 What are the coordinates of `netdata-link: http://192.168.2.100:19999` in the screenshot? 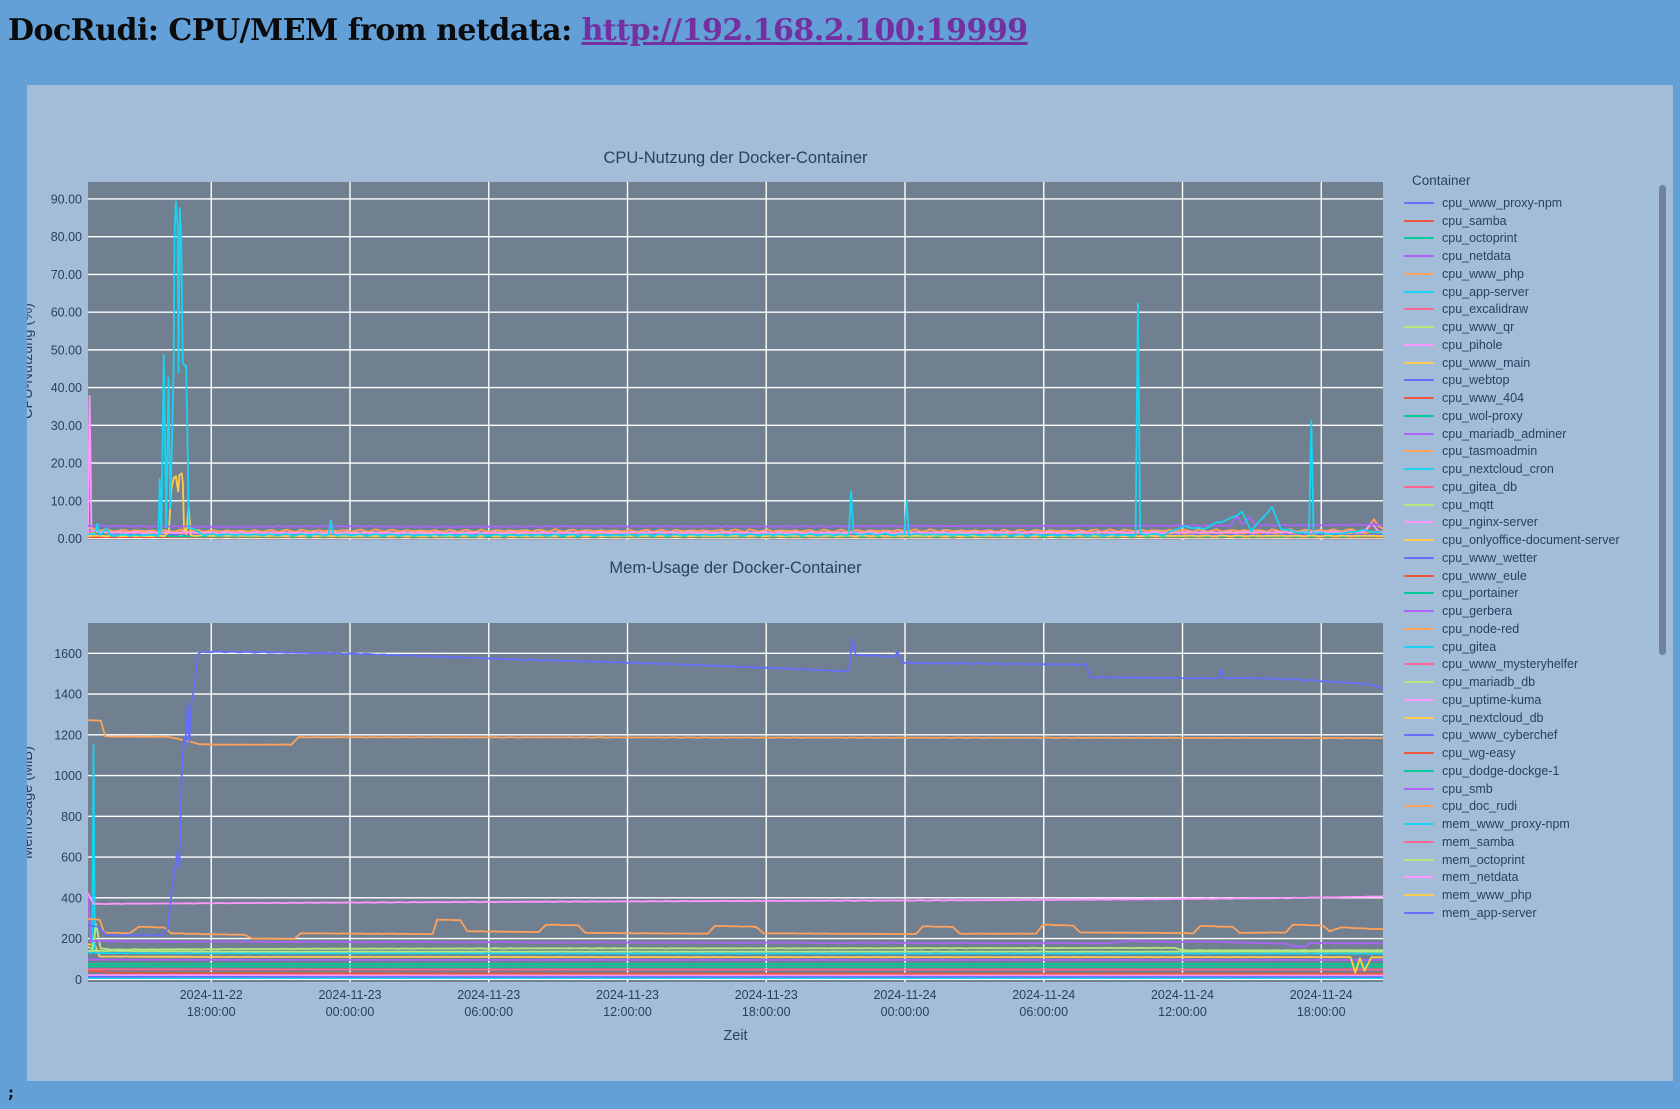 It's located at (805, 30).